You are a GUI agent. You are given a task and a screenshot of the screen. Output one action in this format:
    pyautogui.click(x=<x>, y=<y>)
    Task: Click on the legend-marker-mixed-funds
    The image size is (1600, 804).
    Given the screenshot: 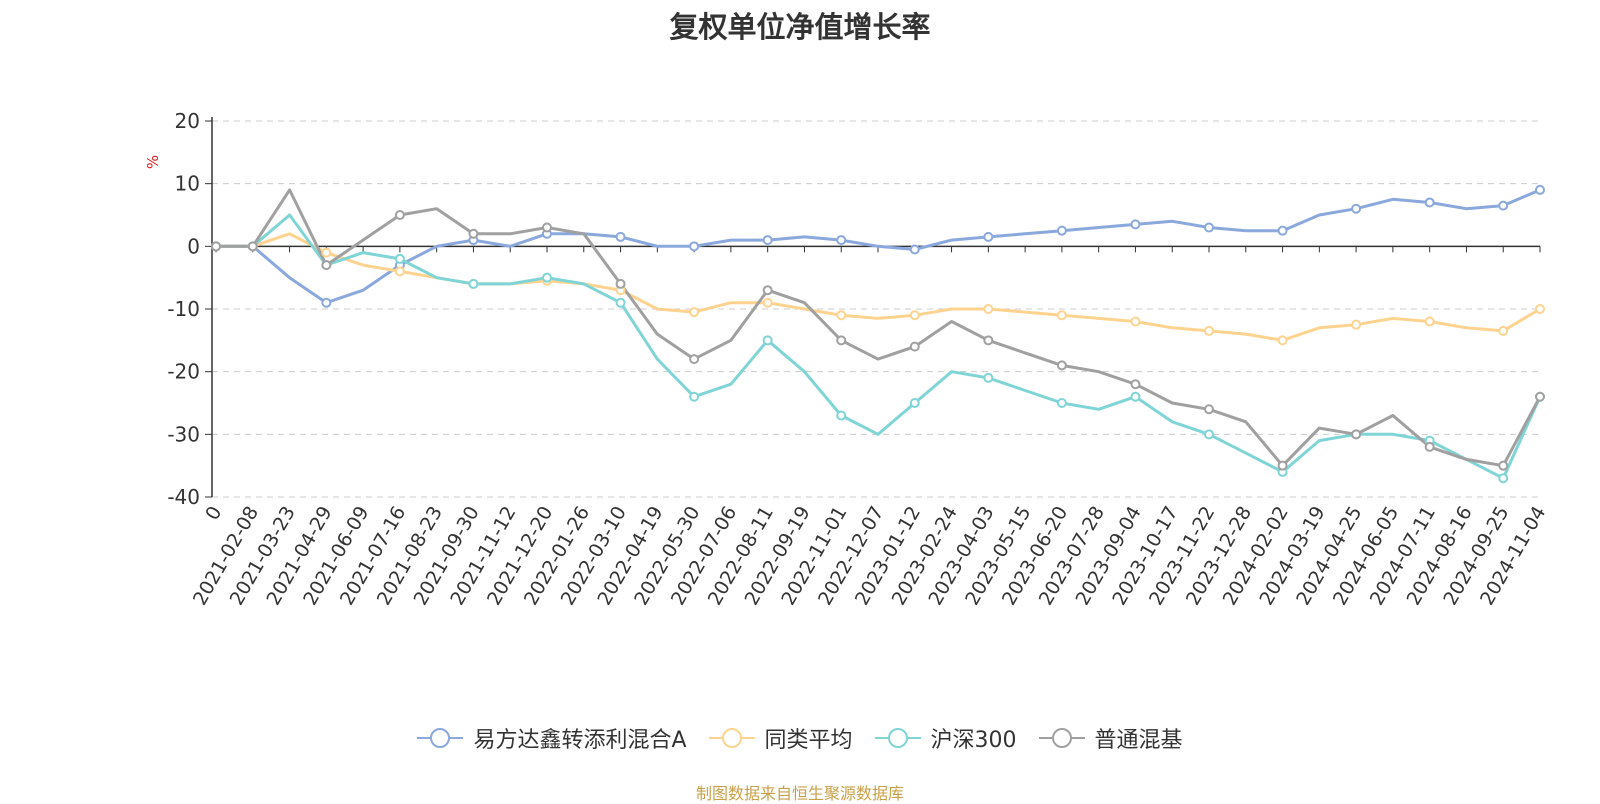 What is the action you would take?
    pyautogui.click(x=1061, y=738)
    